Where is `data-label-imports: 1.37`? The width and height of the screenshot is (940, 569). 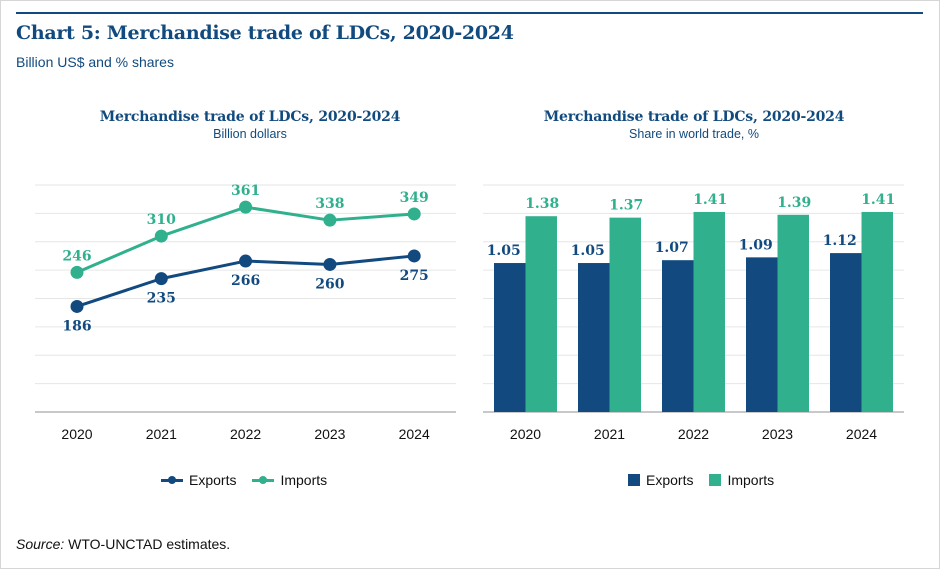 data-label-imports: 1.37 is located at coordinates (626, 206).